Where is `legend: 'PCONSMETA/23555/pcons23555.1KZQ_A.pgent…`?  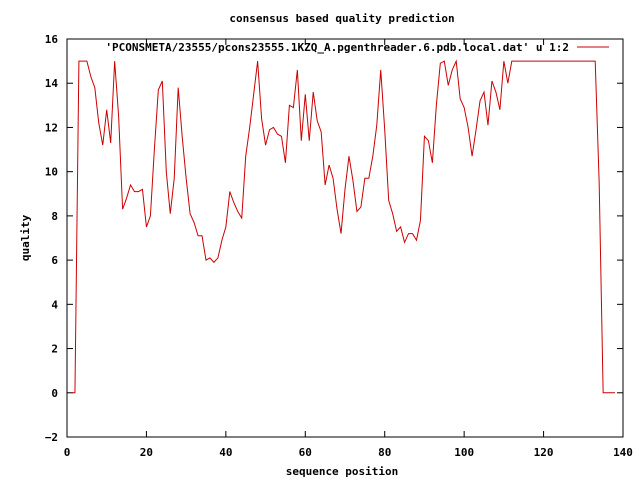
legend: 'PCONSMETA/23555/pcons23555.1KZQ_A.pgent… is located at coordinates (357, 47).